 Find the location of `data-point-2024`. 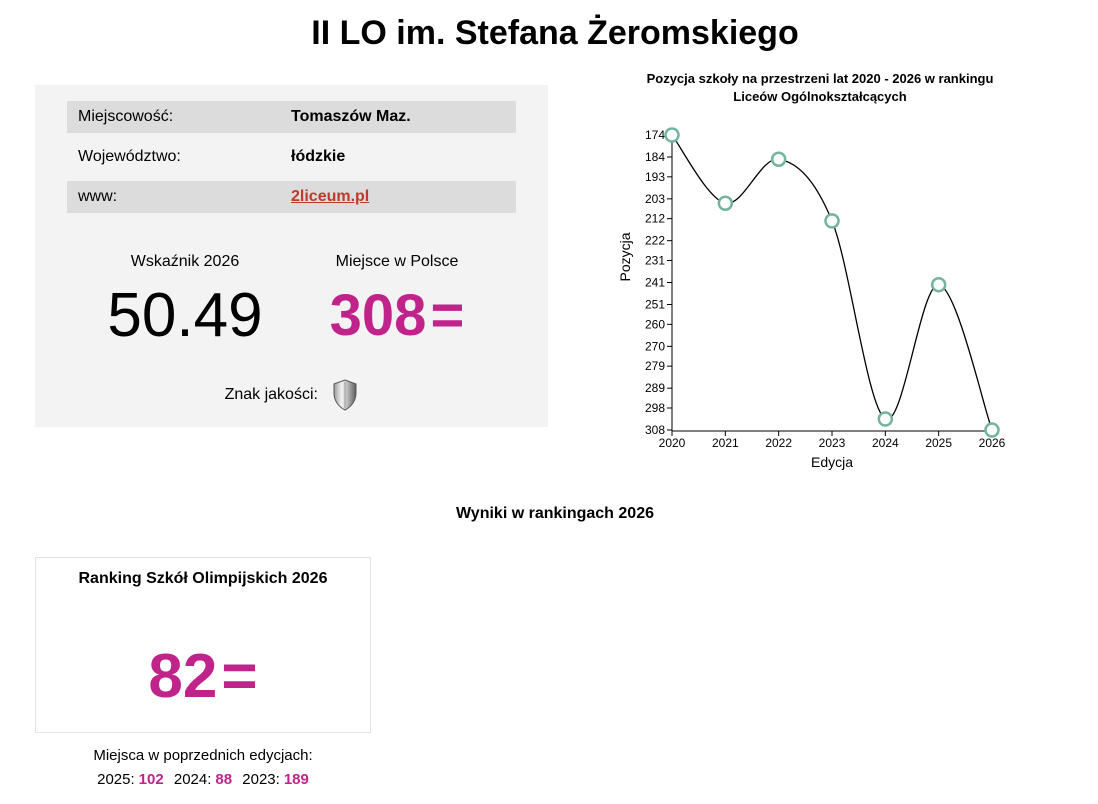

data-point-2024 is located at coordinates (885, 419).